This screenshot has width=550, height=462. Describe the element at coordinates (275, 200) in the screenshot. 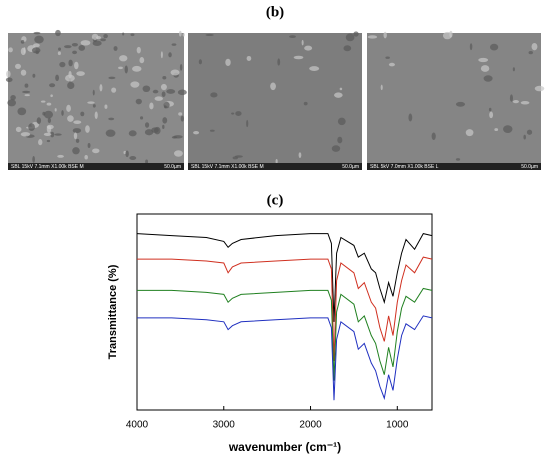

I see `panel-label: (c)` at that location.